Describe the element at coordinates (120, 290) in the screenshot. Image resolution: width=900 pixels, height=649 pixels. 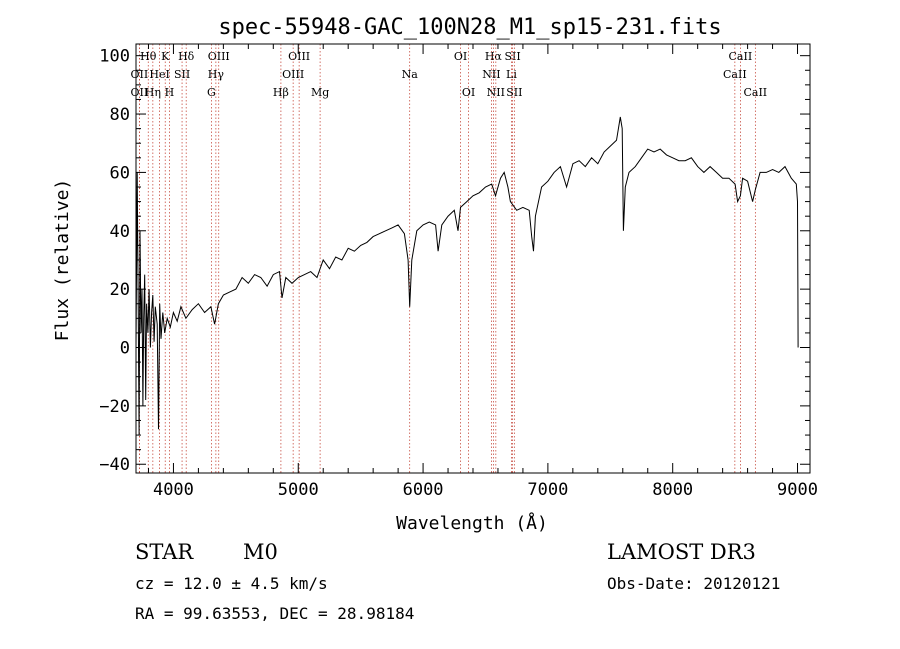
I see `y-tick-label: 20` at that location.